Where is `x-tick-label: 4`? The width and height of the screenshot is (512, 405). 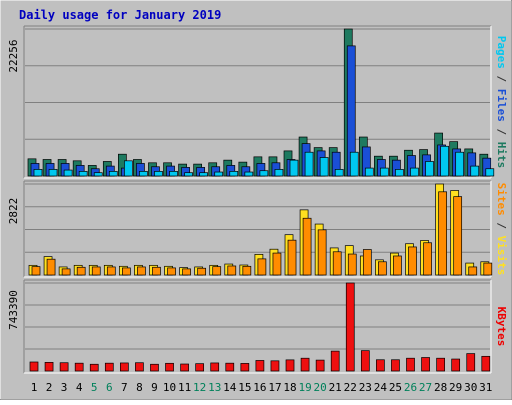
x-tick-label: 4 is located at coordinates (79, 387).